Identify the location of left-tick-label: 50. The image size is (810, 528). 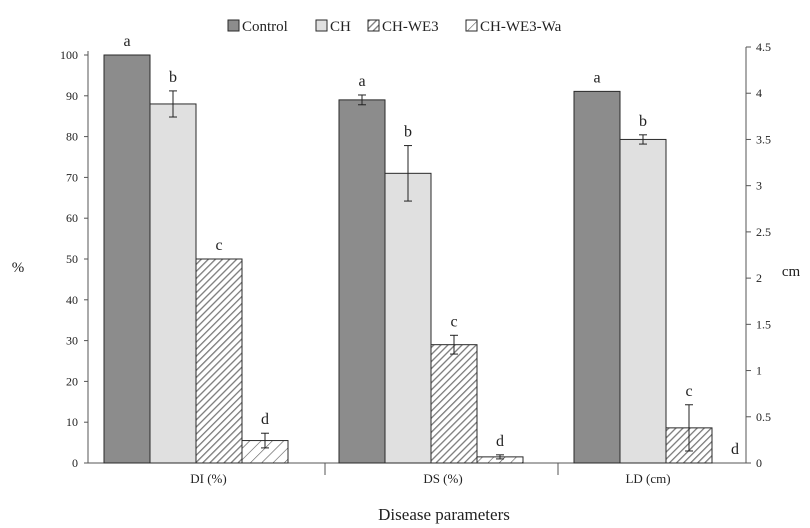
(72, 259).